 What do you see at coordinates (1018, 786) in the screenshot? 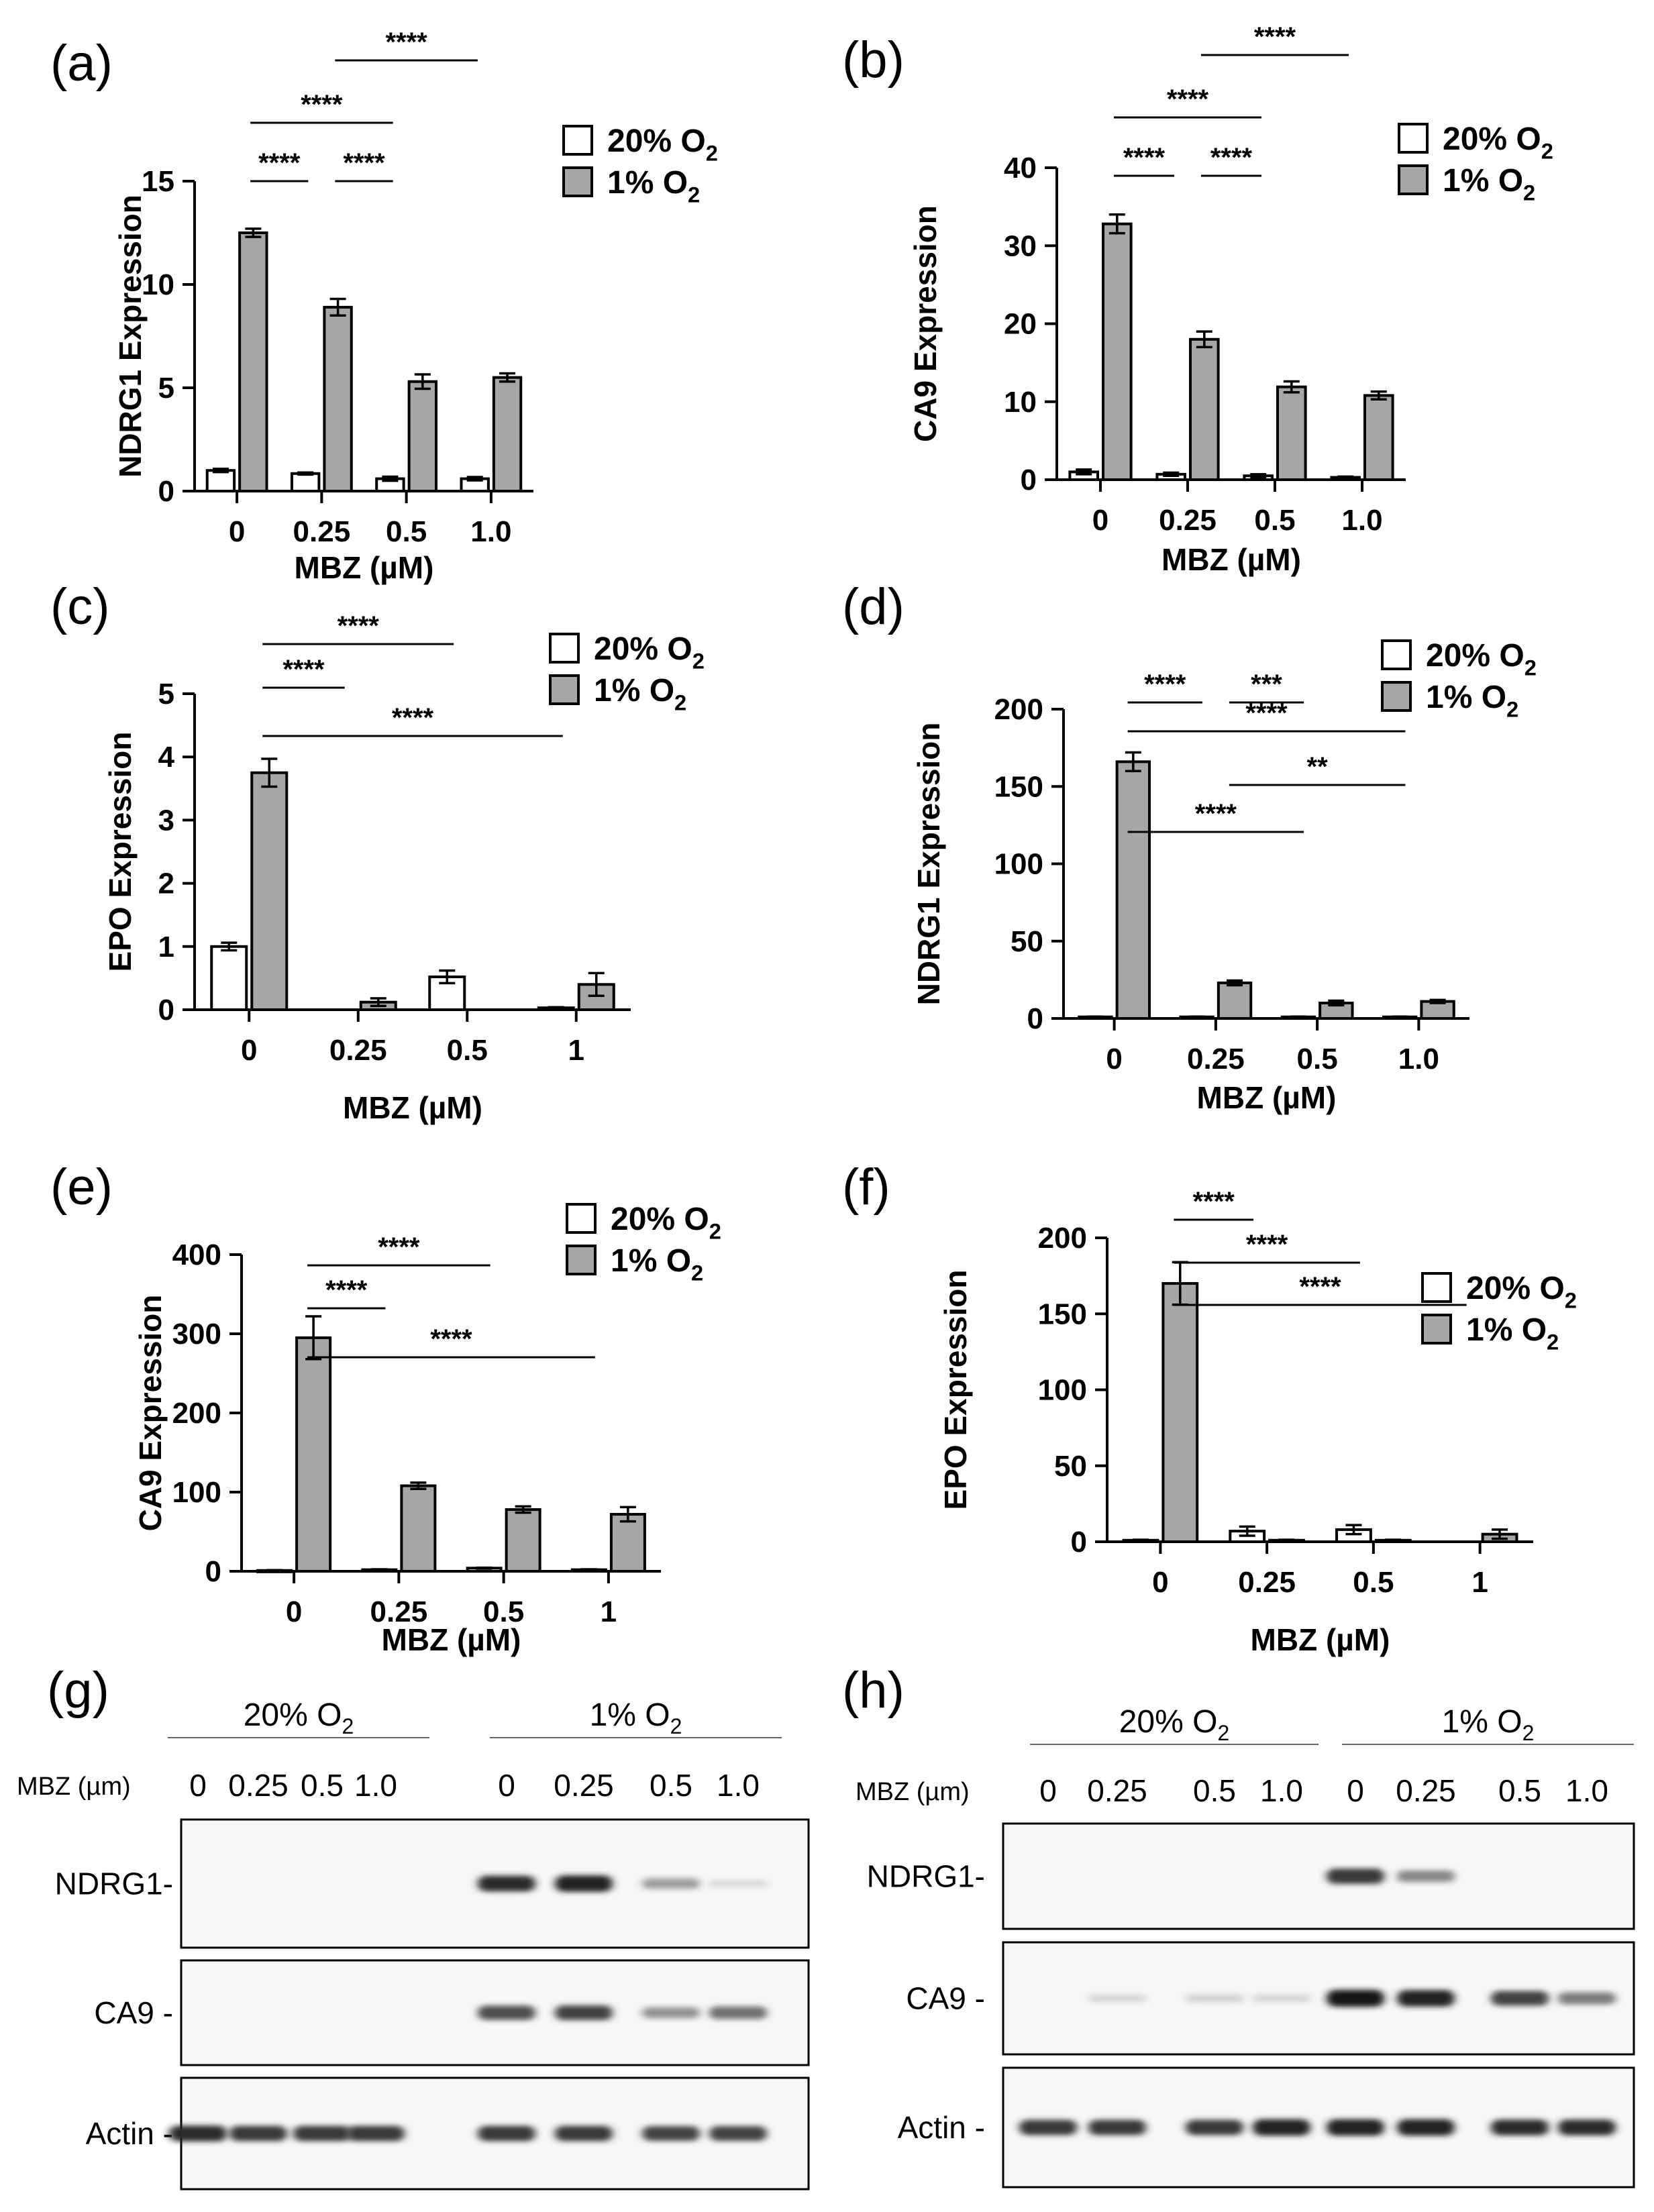
I see `y-tick-label: 150` at bounding box center [1018, 786].